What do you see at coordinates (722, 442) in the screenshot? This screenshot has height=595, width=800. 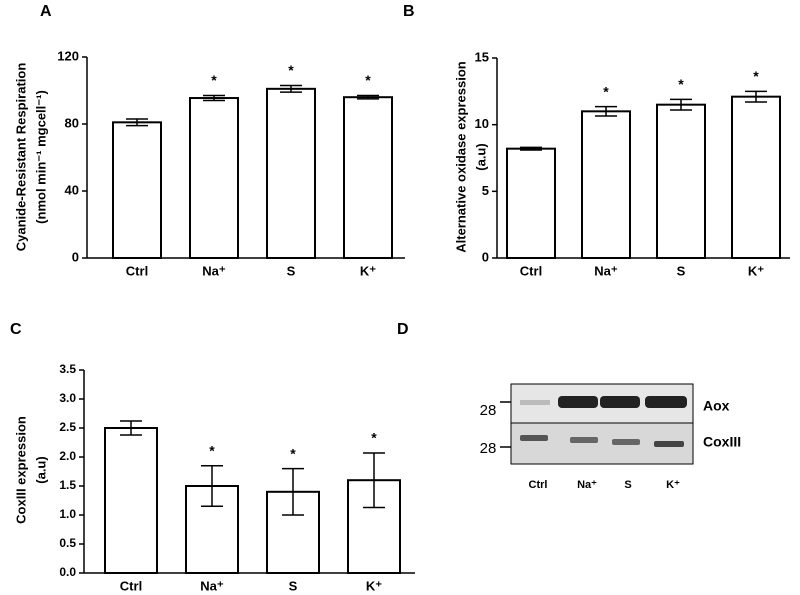 I see `band-label: CoxIII` at bounding box center [722, 442].